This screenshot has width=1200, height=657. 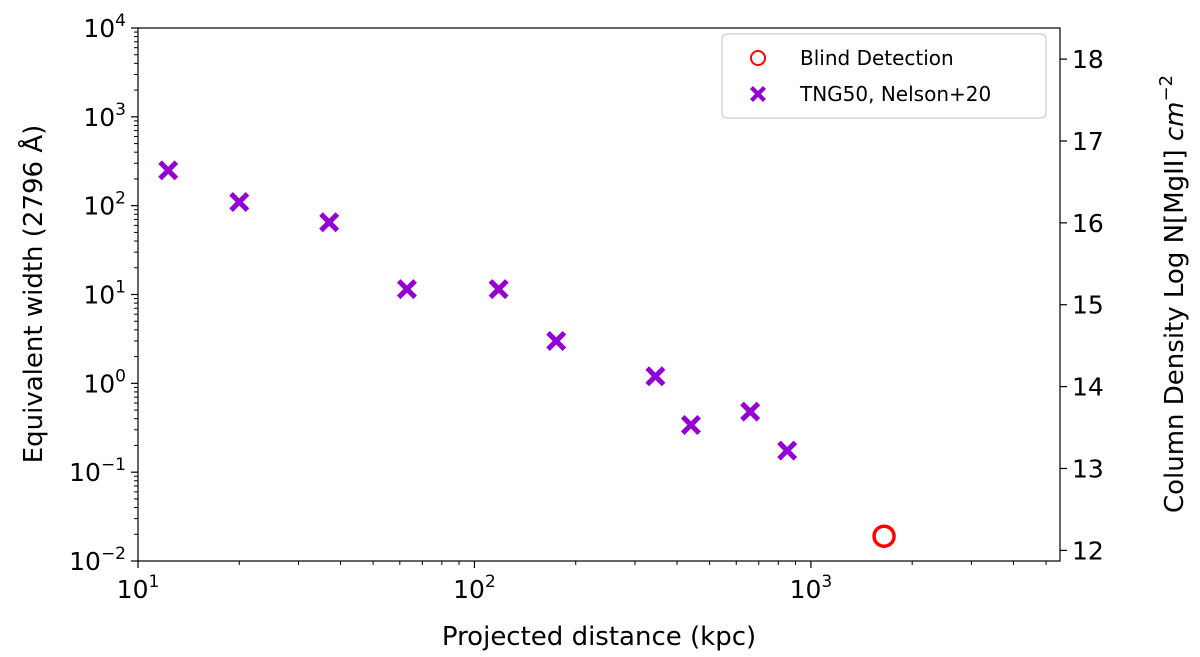 I want to click on y2-tick-label: 14, so click(x=1088, y=387).